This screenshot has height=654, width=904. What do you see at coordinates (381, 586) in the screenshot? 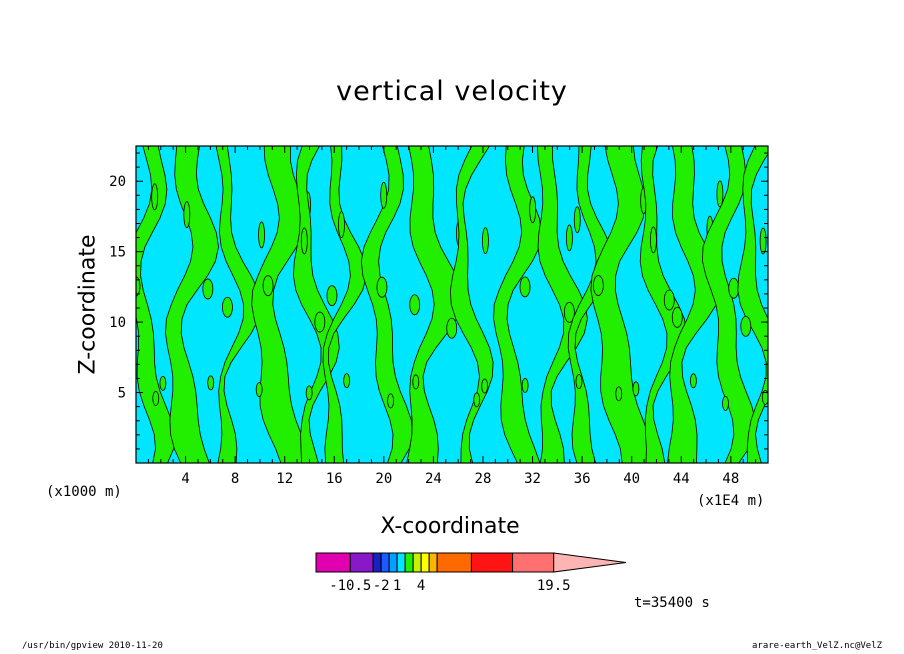
I see `colorbar-tick-label: -2` at bounding box center [381, 586].